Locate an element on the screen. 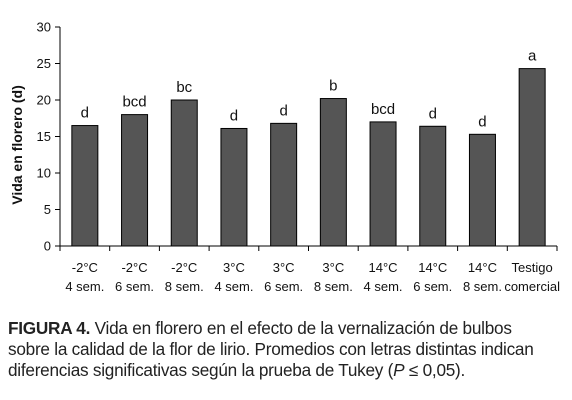 Image resolution: width=572 pixels, height=400 pixels. caption-label: FIGURA 4. is located at coordinates (49, 328).